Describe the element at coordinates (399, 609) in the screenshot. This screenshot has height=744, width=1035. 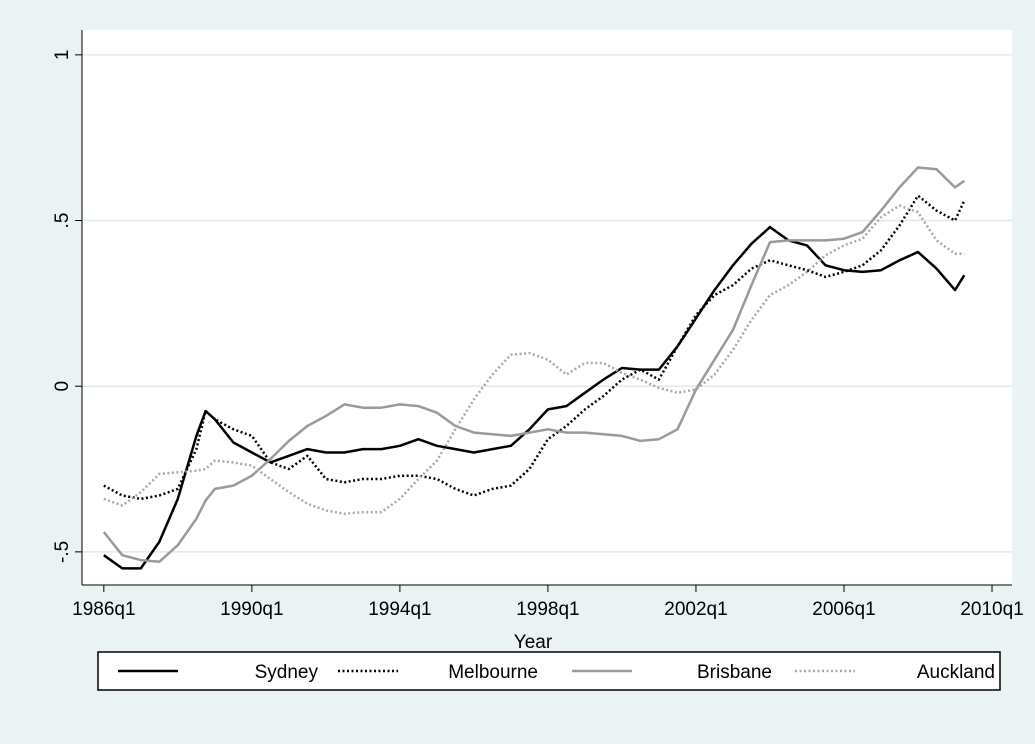
I see `x-tick-label: 1994q1` at that location.